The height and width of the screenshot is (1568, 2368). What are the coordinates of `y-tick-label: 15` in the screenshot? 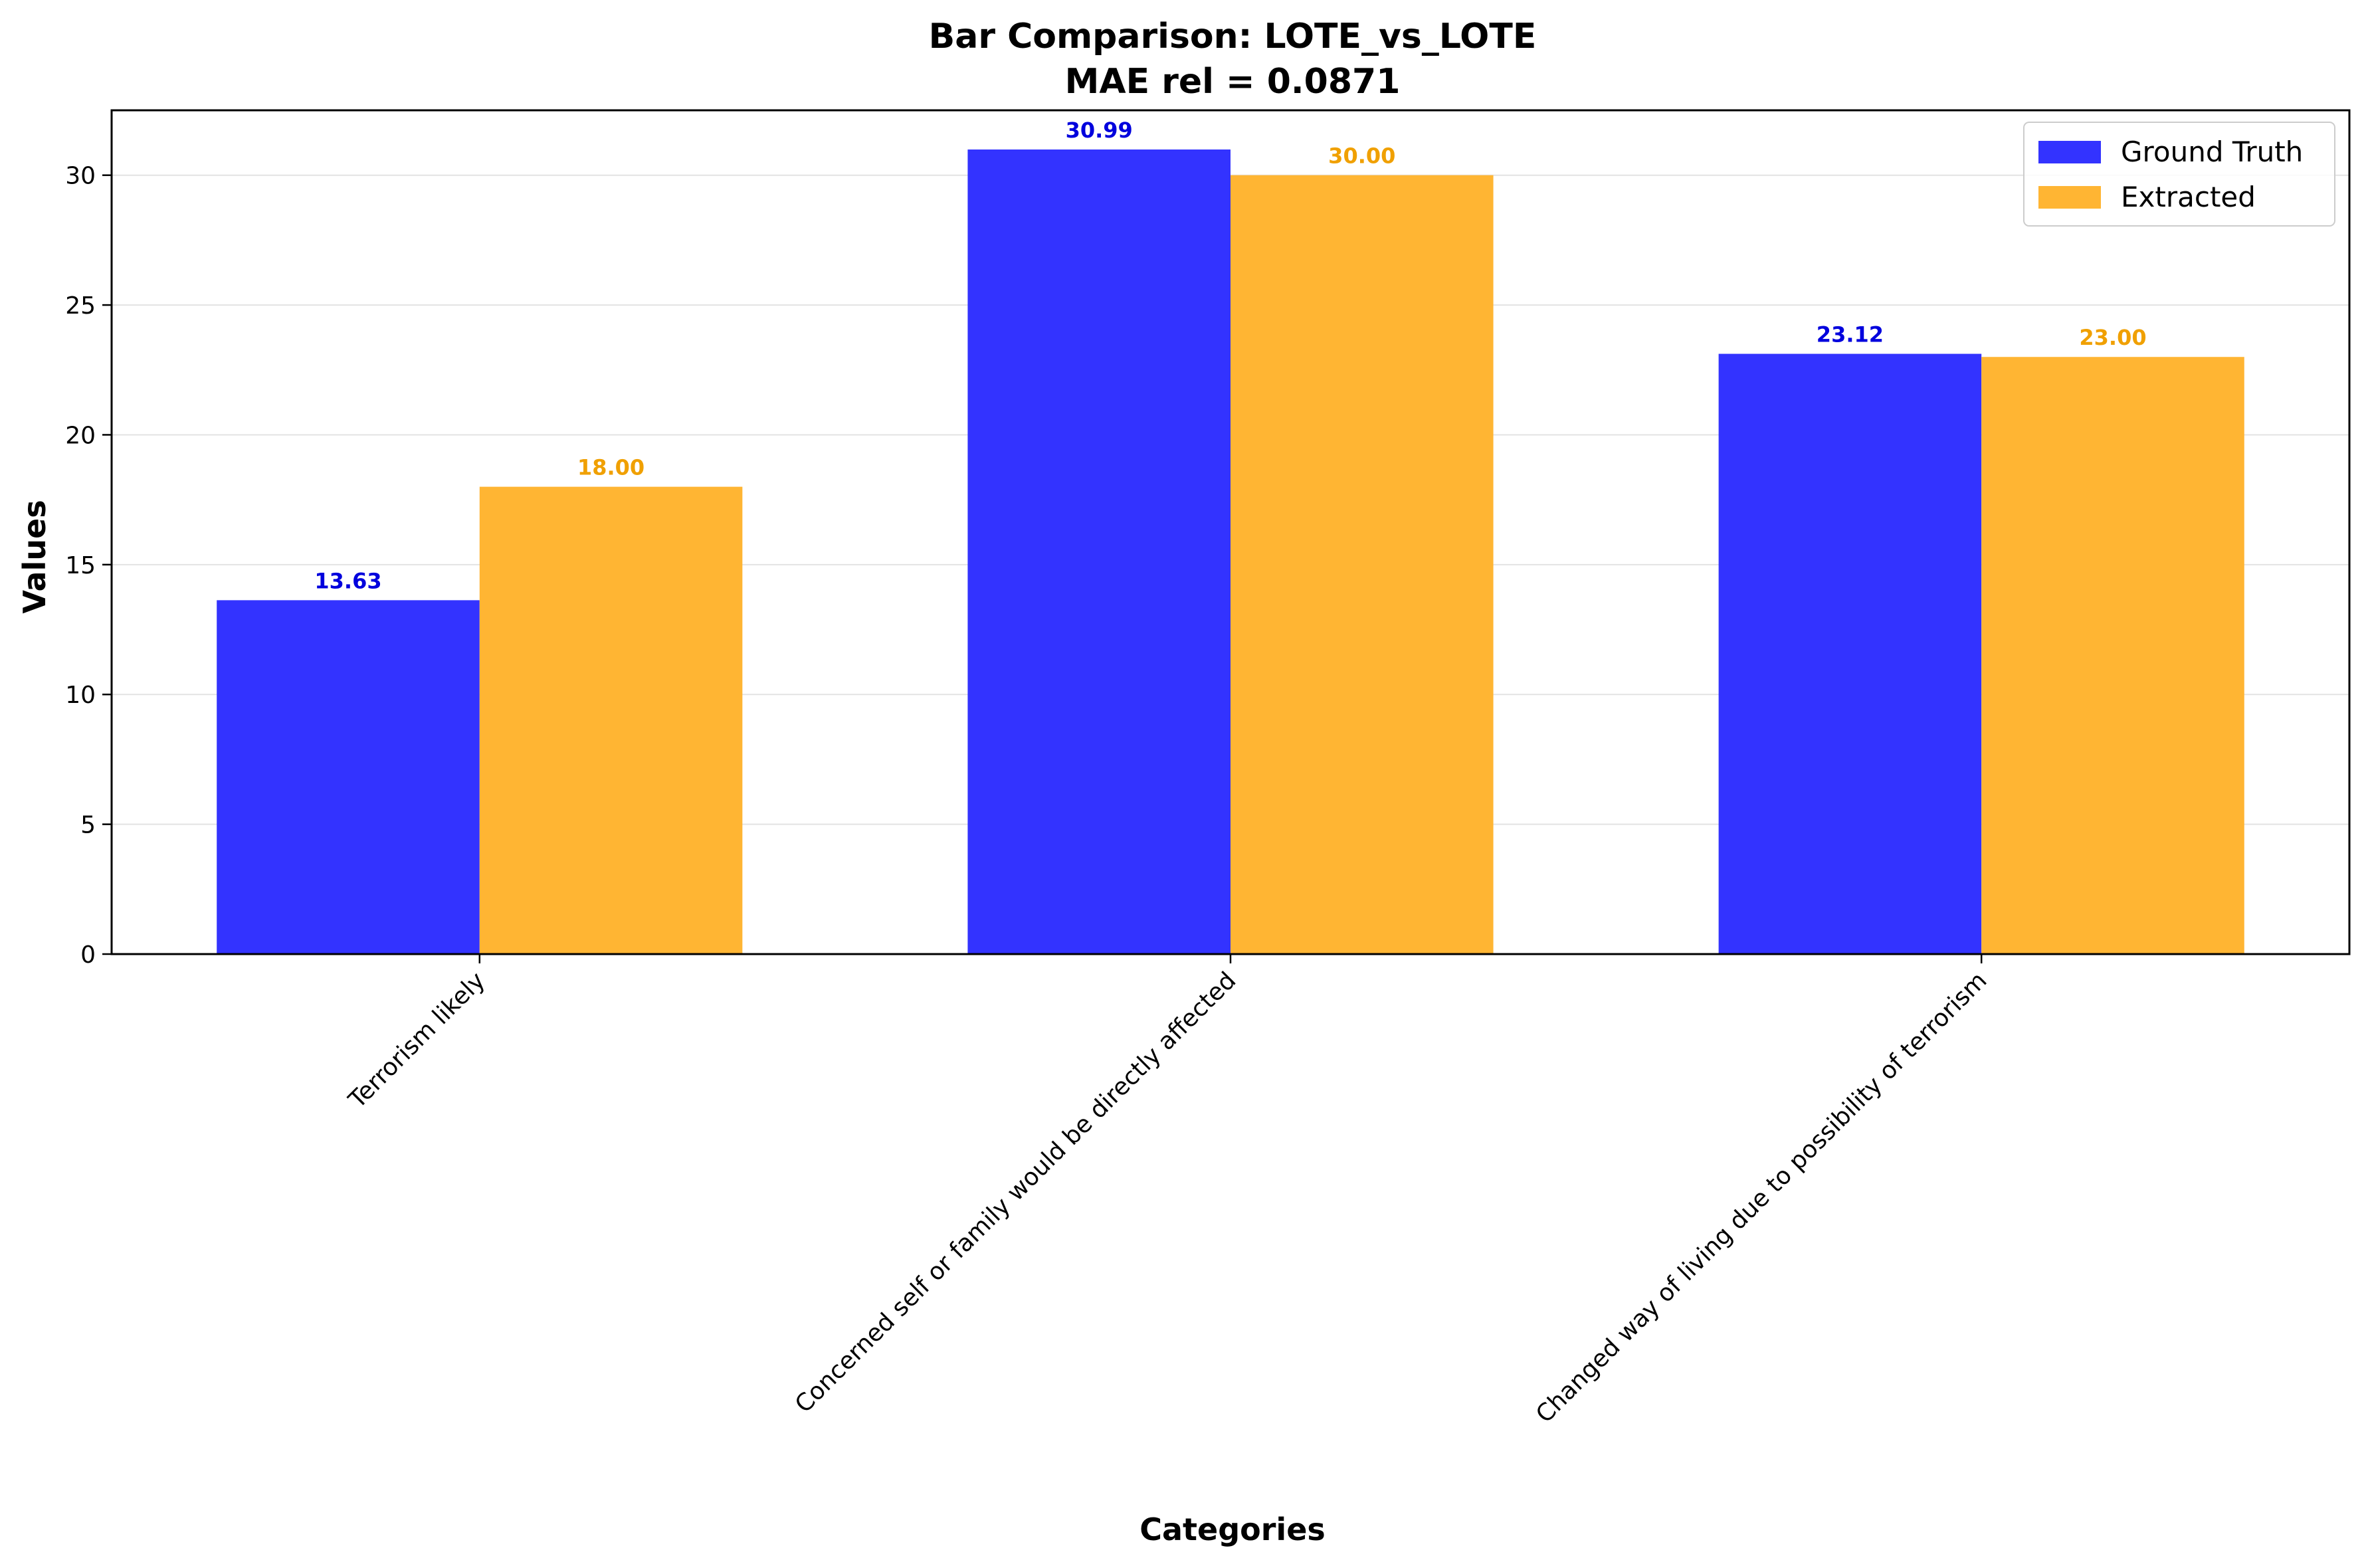 It's located at (80, 565).